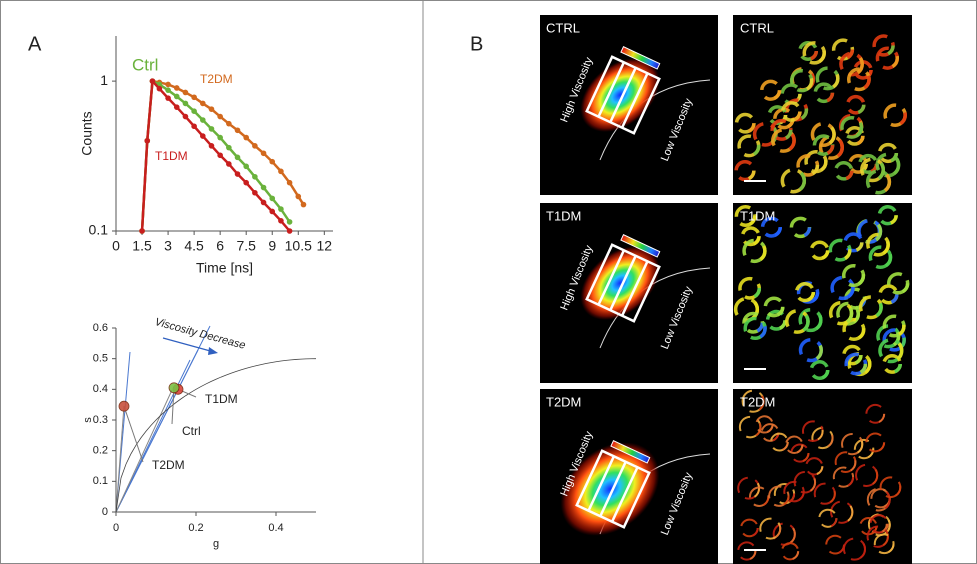  I want to click on x-axis-label: Time [ns], so click(224, 268).